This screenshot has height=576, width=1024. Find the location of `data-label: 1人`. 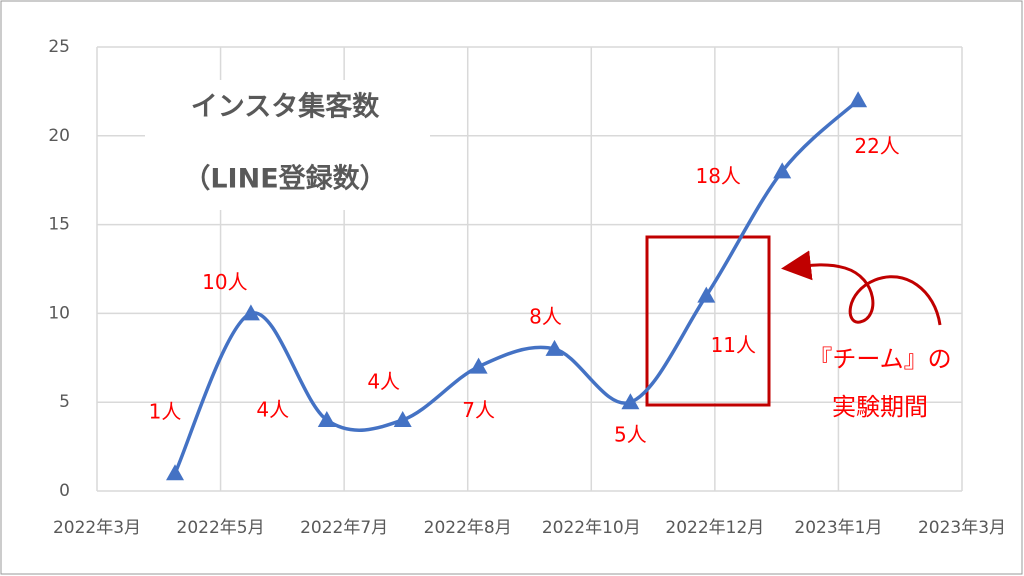

data-label: 1人 is located at coordinates (165, 412).